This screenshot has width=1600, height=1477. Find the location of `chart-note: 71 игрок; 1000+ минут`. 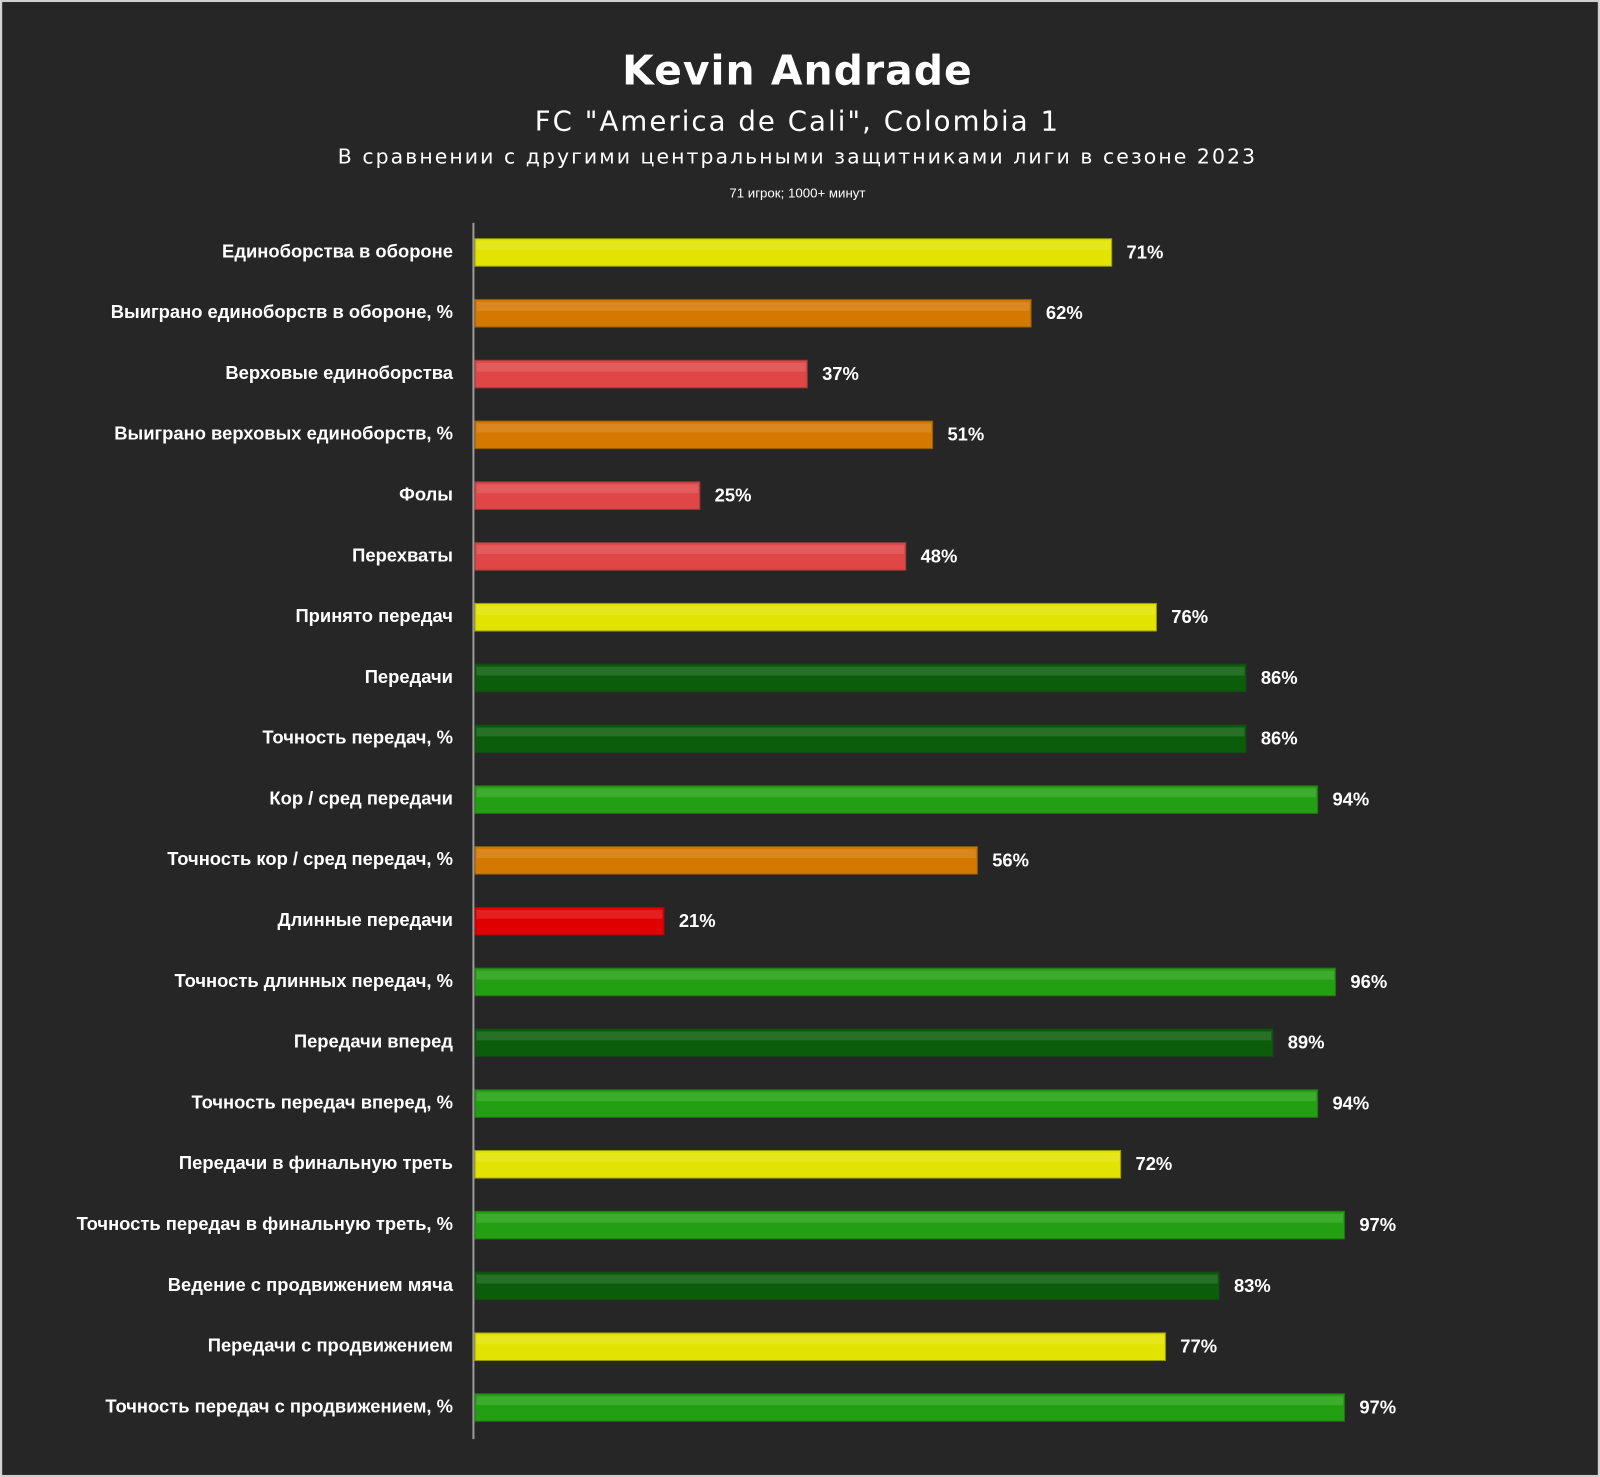

chart-note: 71 игрок; 1000+ минут is located at coordinates (797, 193).